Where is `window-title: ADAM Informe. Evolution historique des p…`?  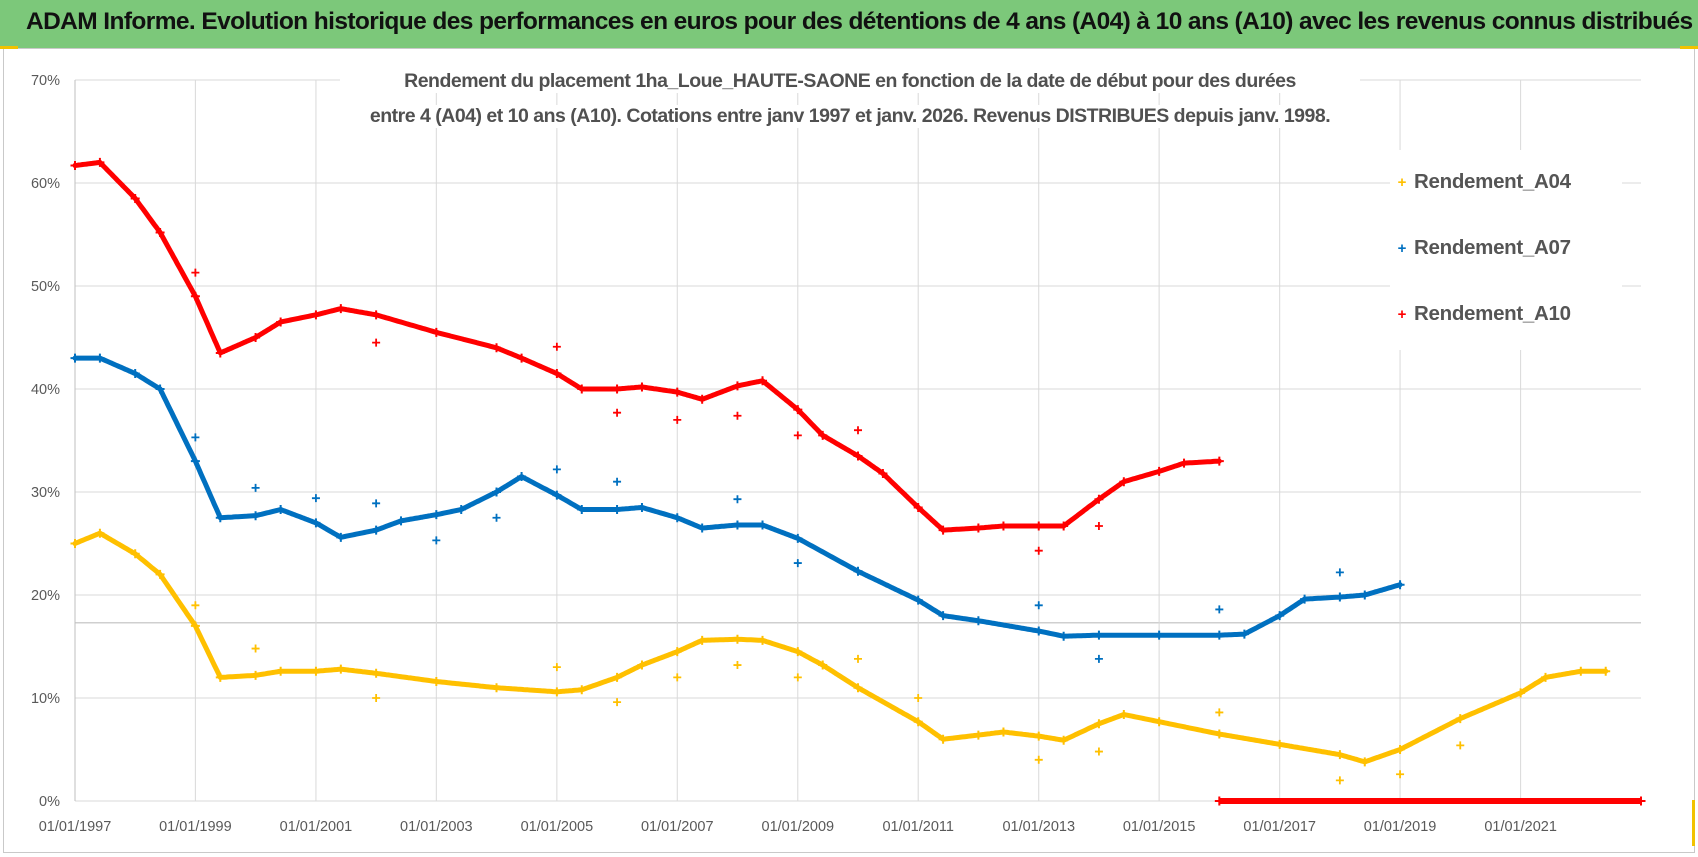
window-title: ADAM Informe. Evolution historique des p… is located at coordinates (859, 21).